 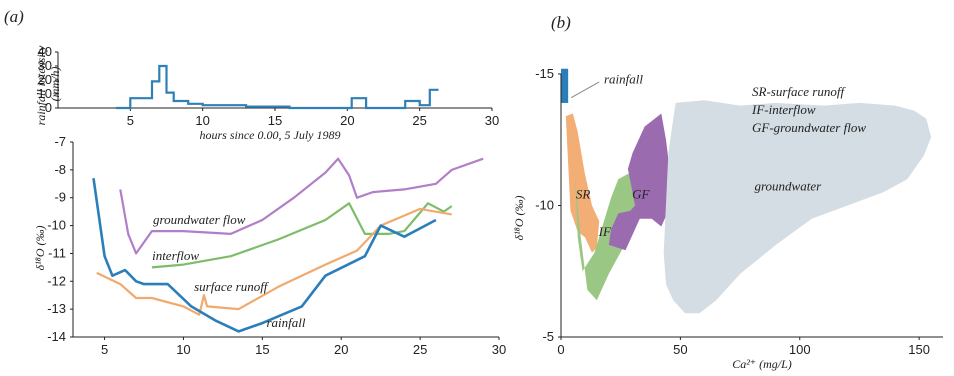 I want to click on rainfall-y-tick-label: 30, so click(x=45, y=65).